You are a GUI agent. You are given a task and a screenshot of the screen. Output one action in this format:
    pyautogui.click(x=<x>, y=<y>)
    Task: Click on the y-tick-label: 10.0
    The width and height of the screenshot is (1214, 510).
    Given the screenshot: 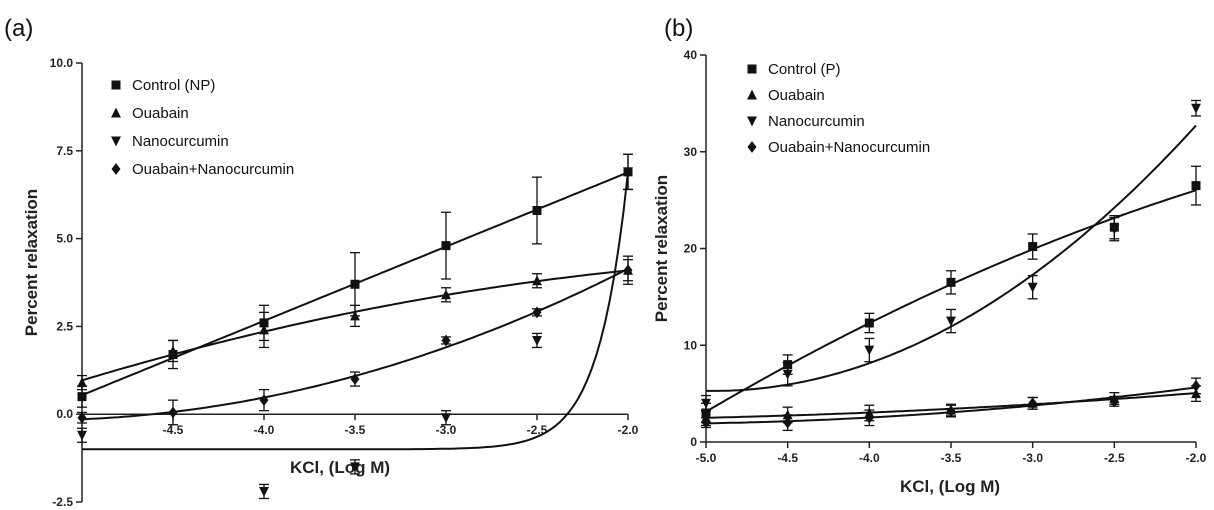 What is the action you would take?
    pyautogui.click(x=62, y=63)
    